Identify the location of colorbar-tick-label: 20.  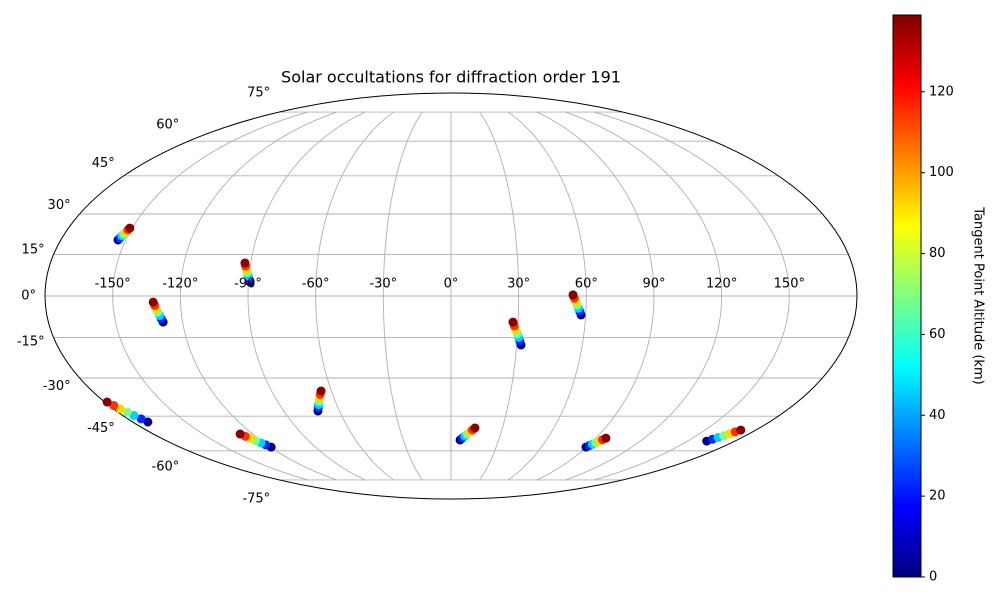
(937, 496).